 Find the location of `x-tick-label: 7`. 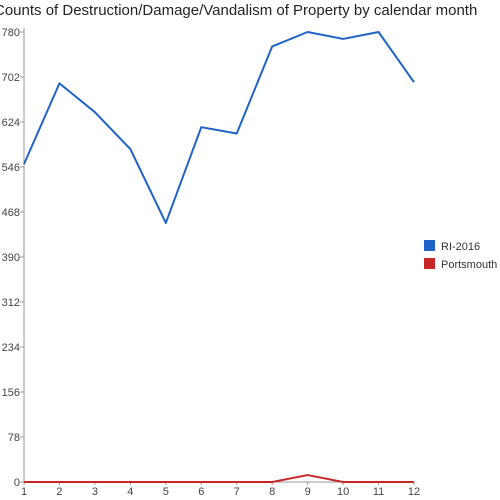

x-tick-label: 7 is located at coordinates (237, 492).